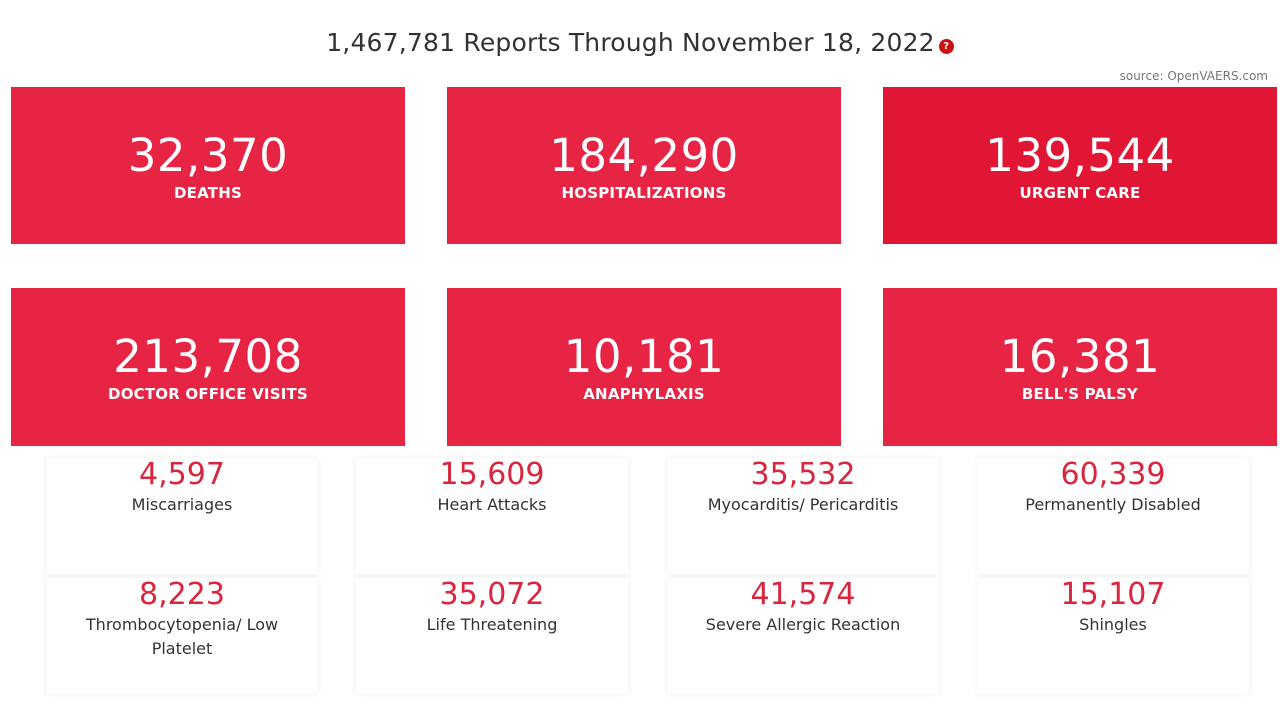 This screenshot has height=721, width=1280. What do you see at coordinates (1113, 624) in the screenshot?
I see `stat-label: Shingles` at bounding box center [1113, 624].